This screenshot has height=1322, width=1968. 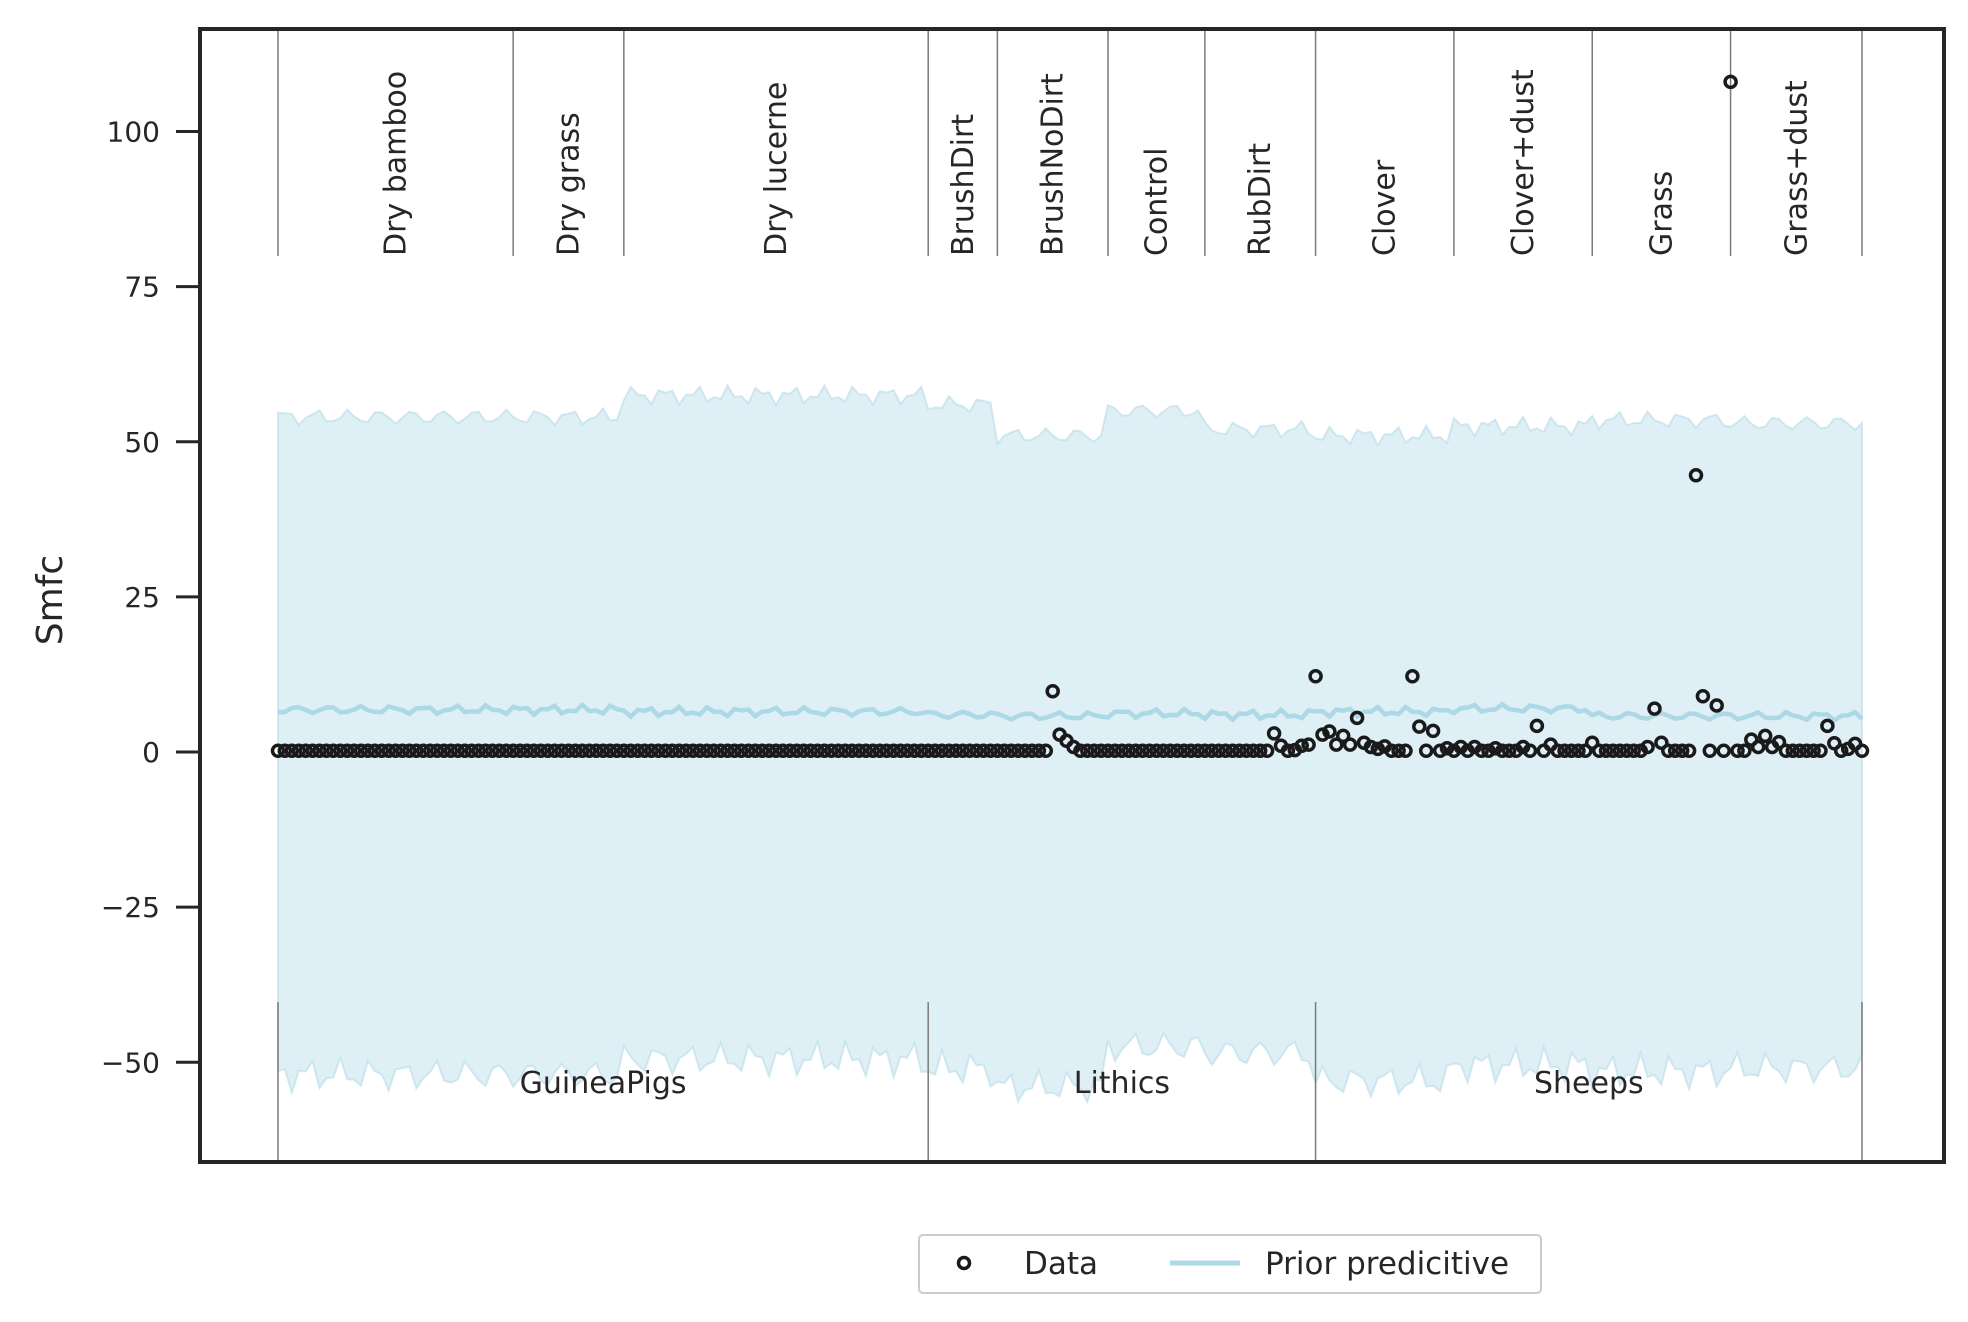 I want to click on y-tick-label: 25, so click(x=142, y=597).